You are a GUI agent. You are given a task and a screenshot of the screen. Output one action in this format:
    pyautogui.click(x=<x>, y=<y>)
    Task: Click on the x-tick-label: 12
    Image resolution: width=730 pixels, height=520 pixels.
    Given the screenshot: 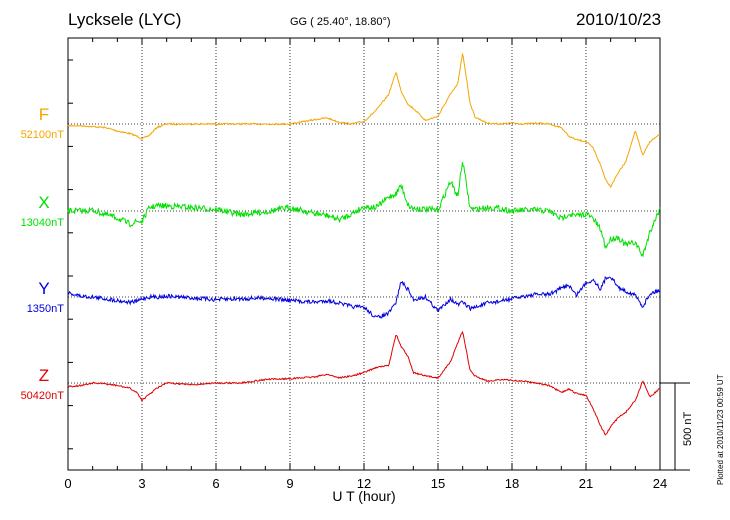 What is the action you would take?
    pyautogui.click(x=364, y=483)
    